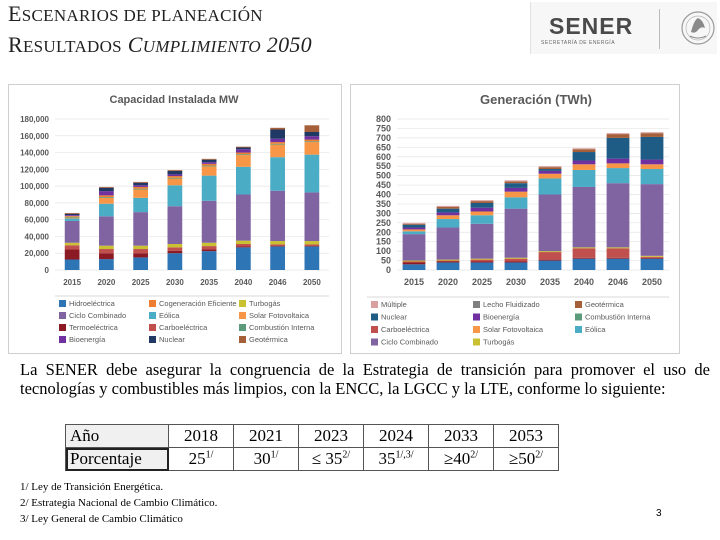  What do you see at coordinates (578, 43) in the screenshot?
I see `logo-subtext: SECRETARÍA DE ENERGÍA` at bounding box center [578, 43].